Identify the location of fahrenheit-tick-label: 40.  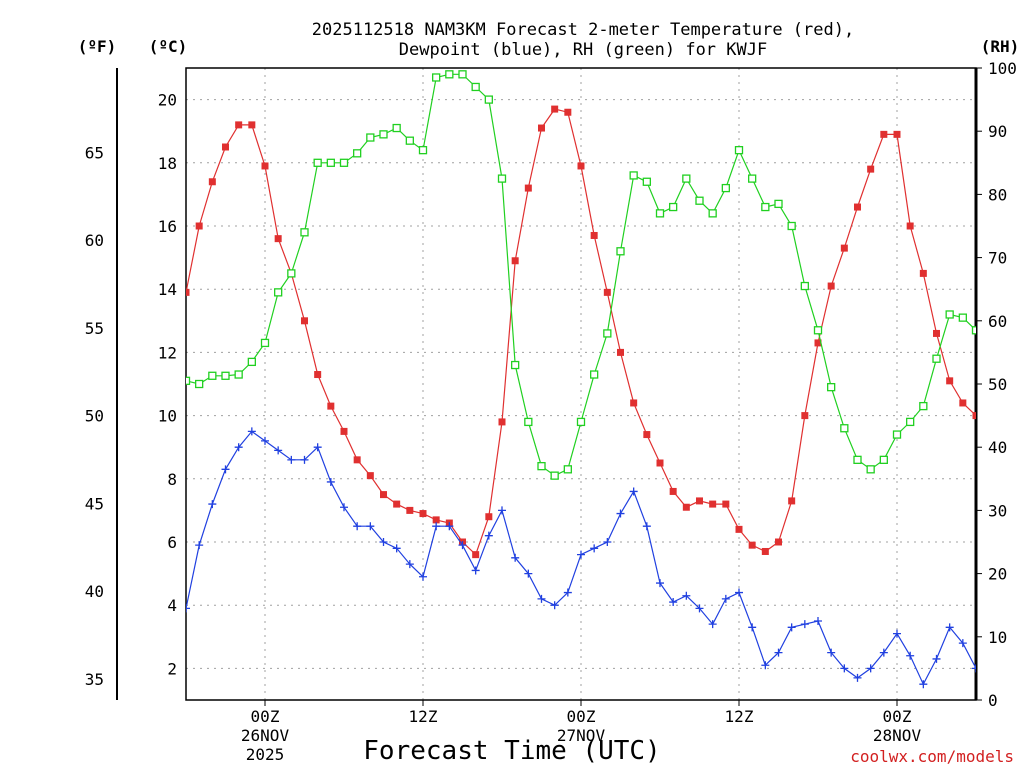
(94, 591).